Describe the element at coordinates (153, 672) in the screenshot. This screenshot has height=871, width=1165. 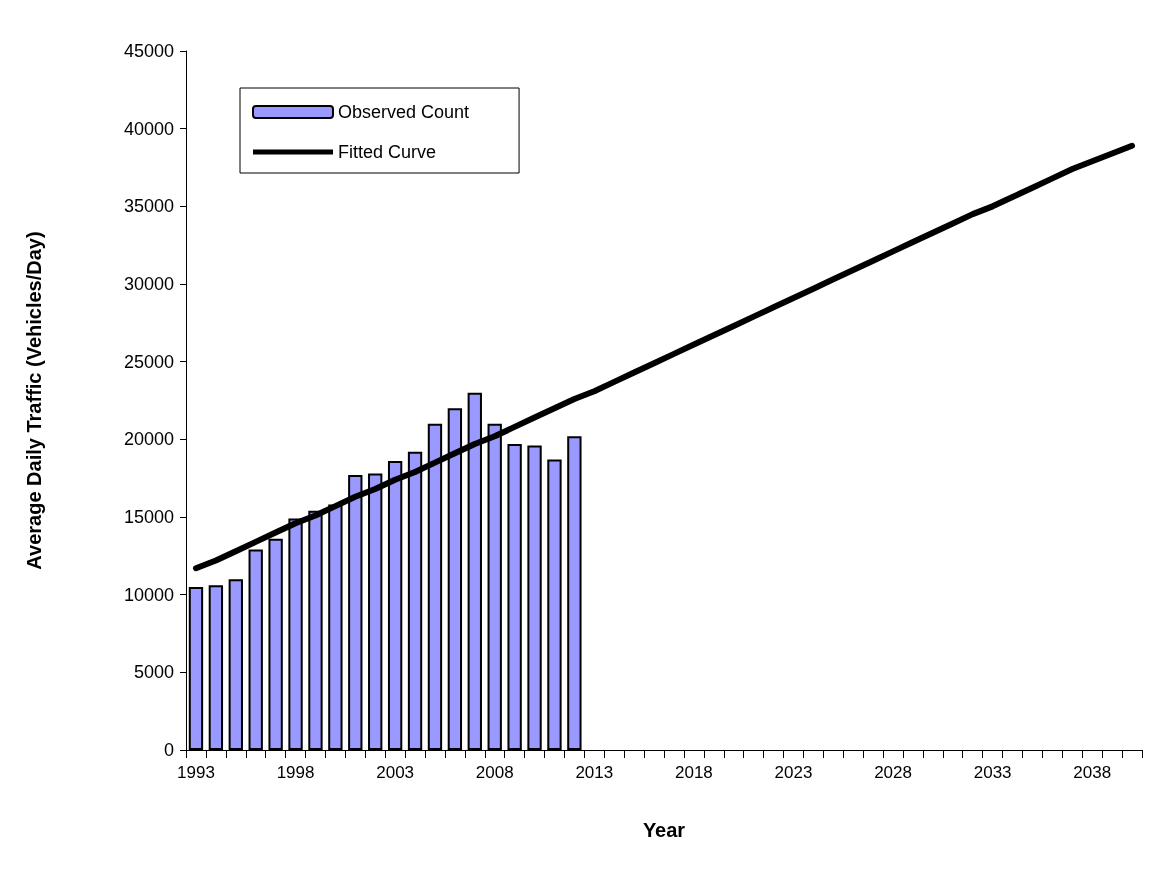
I see `y-tick-label: 5000` at that location.